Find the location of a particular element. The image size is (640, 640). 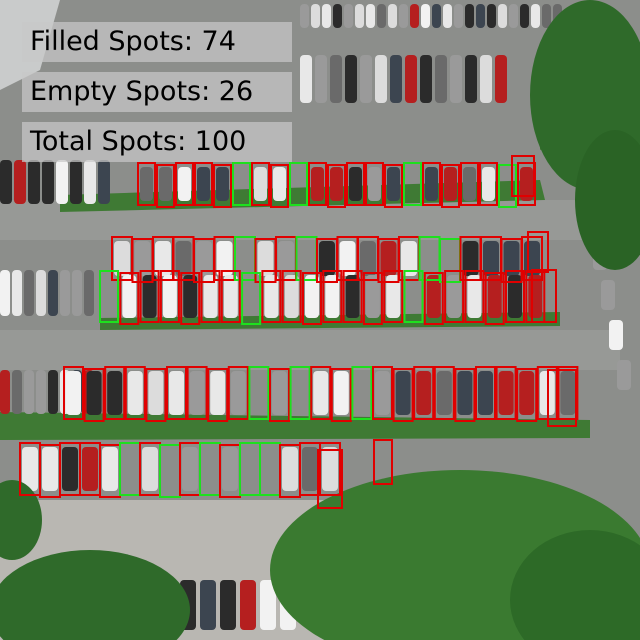

filled-spots-label: Filled Spots: 74 is located at coordinates (133, 41).